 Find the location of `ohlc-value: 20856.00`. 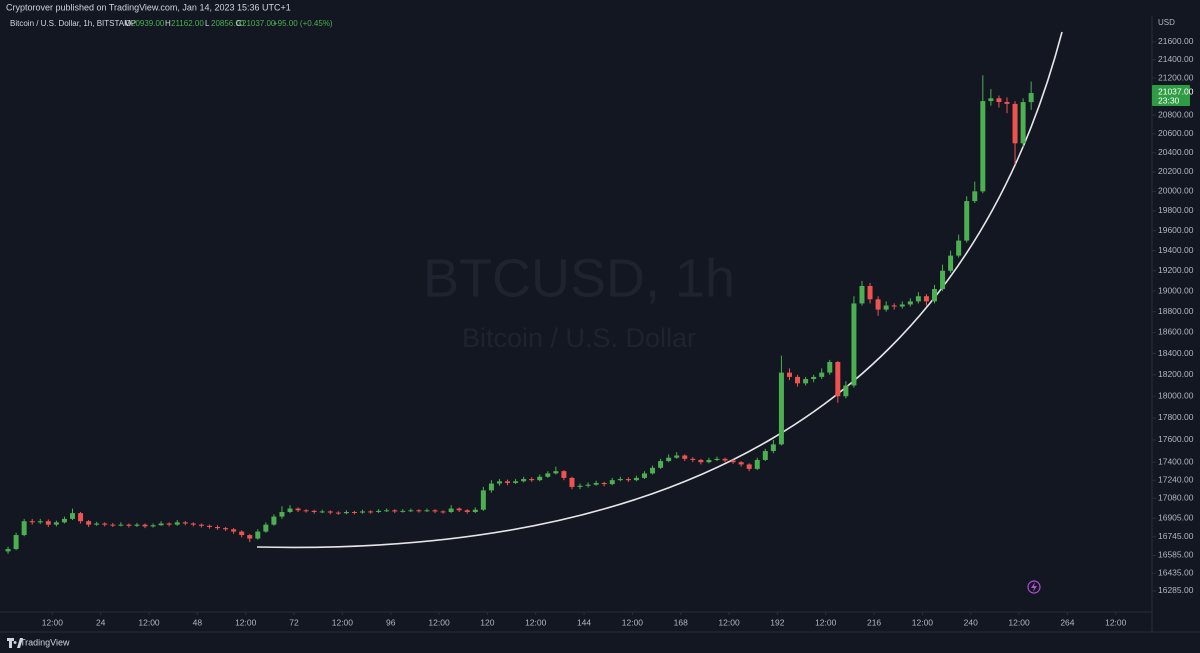

ohlc-value: 20856.00 is located at coordinates (228, 23).